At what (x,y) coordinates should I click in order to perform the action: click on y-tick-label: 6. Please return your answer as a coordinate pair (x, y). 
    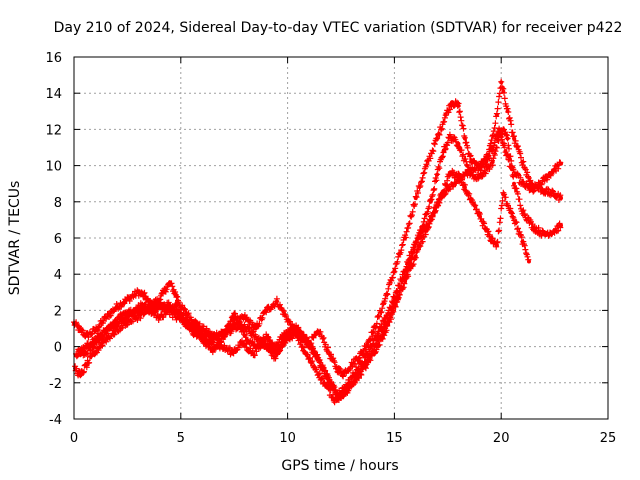
    Looking at the image, I should click on (58, 239).